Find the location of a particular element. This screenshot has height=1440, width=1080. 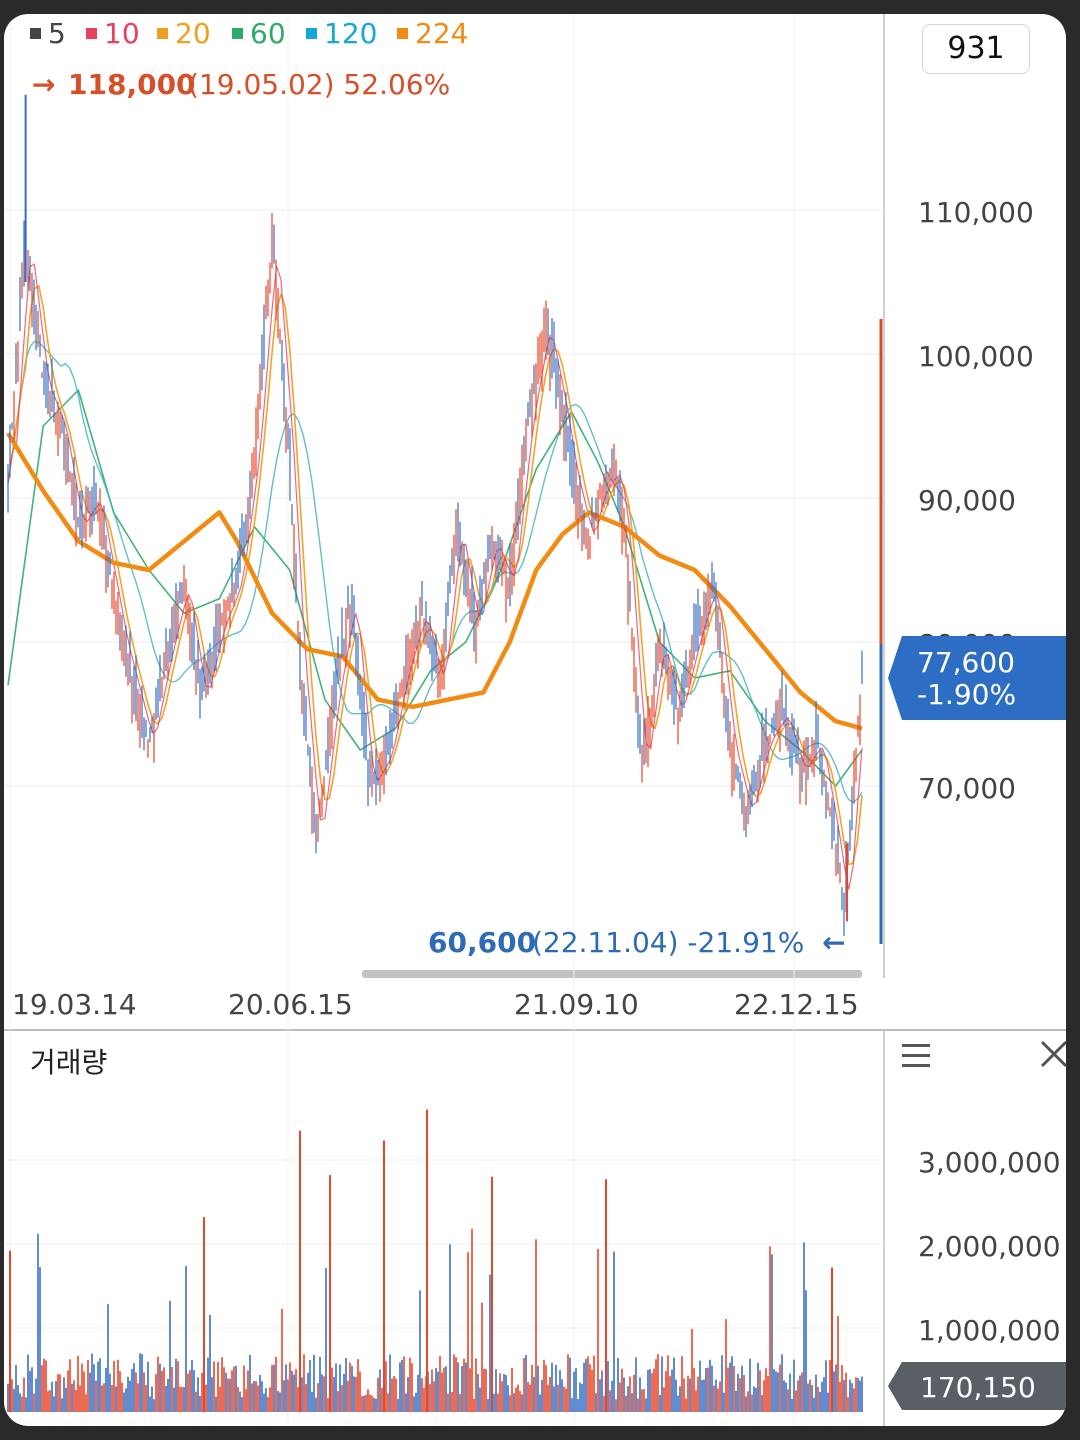

price-tick-label: 90,000 is located at coordinates (967, 500).